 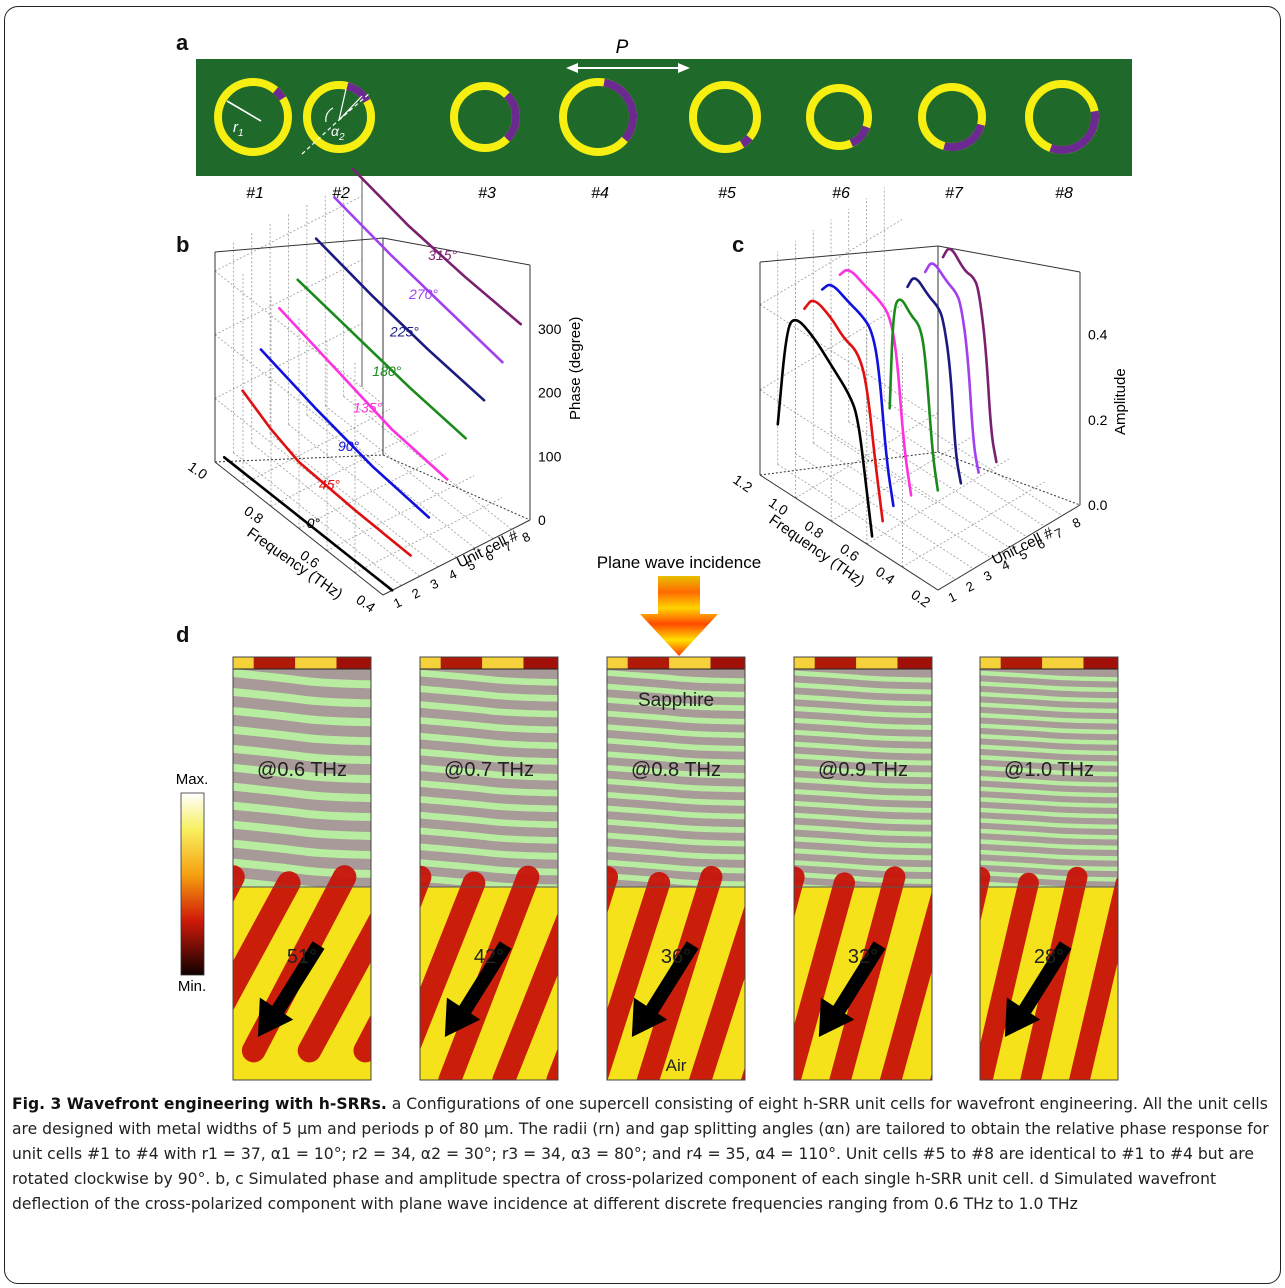 What do you see at coordinates (952, 597) in the screenshot?
I see `amp-cell-tick: 1` at bounding box center [952, 597].